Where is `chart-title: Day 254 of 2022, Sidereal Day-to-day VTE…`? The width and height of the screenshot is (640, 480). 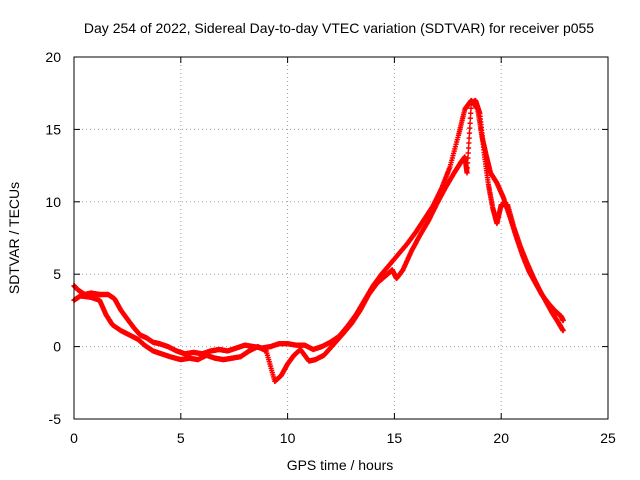
chart-title: Day 254 of 2022, Sidereal Day-to-day VTE… is located at coordinates (339, 28).